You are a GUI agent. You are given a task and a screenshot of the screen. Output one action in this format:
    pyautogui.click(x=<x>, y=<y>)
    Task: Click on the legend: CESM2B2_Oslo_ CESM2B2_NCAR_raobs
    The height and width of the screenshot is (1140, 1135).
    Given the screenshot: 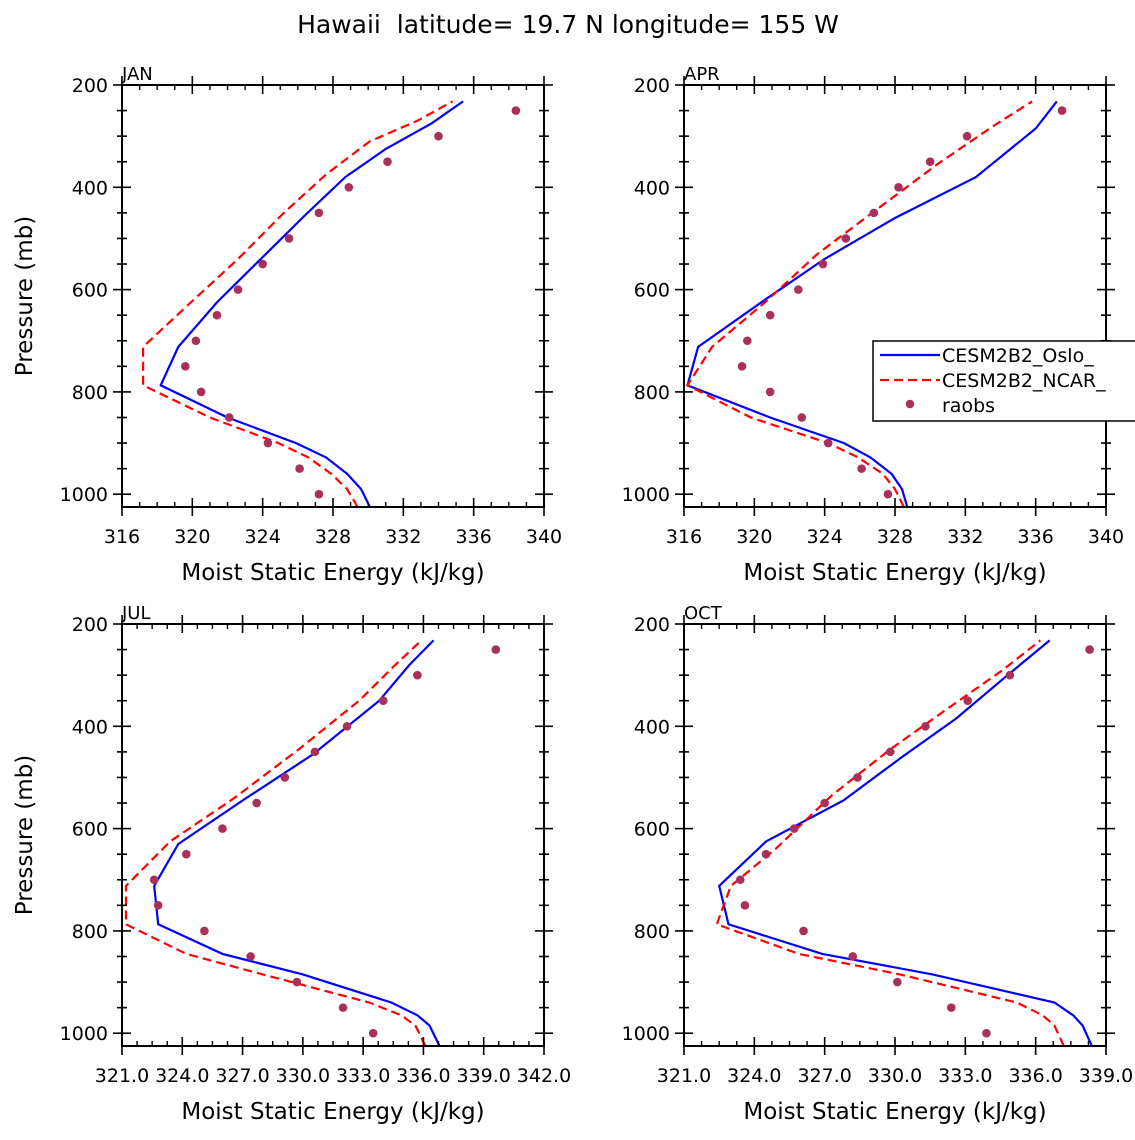 What is the action you would take?
    pyautogui.click(x=1003, y=381)
    